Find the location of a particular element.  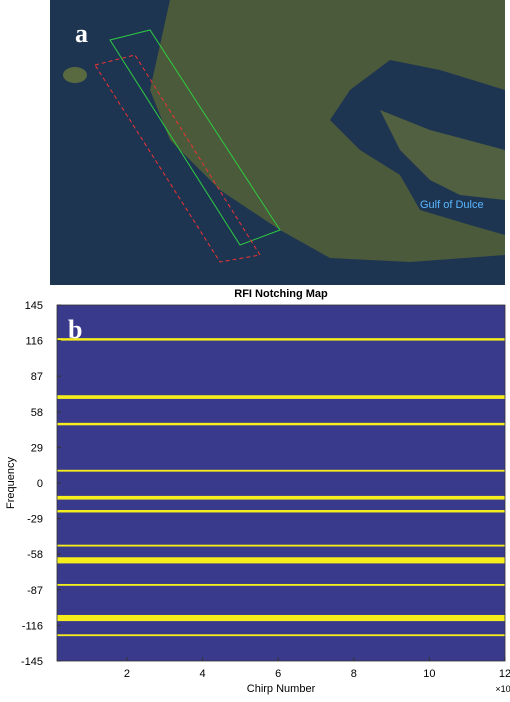

x-tick-label: 4 is located at coordinates (202, 674).